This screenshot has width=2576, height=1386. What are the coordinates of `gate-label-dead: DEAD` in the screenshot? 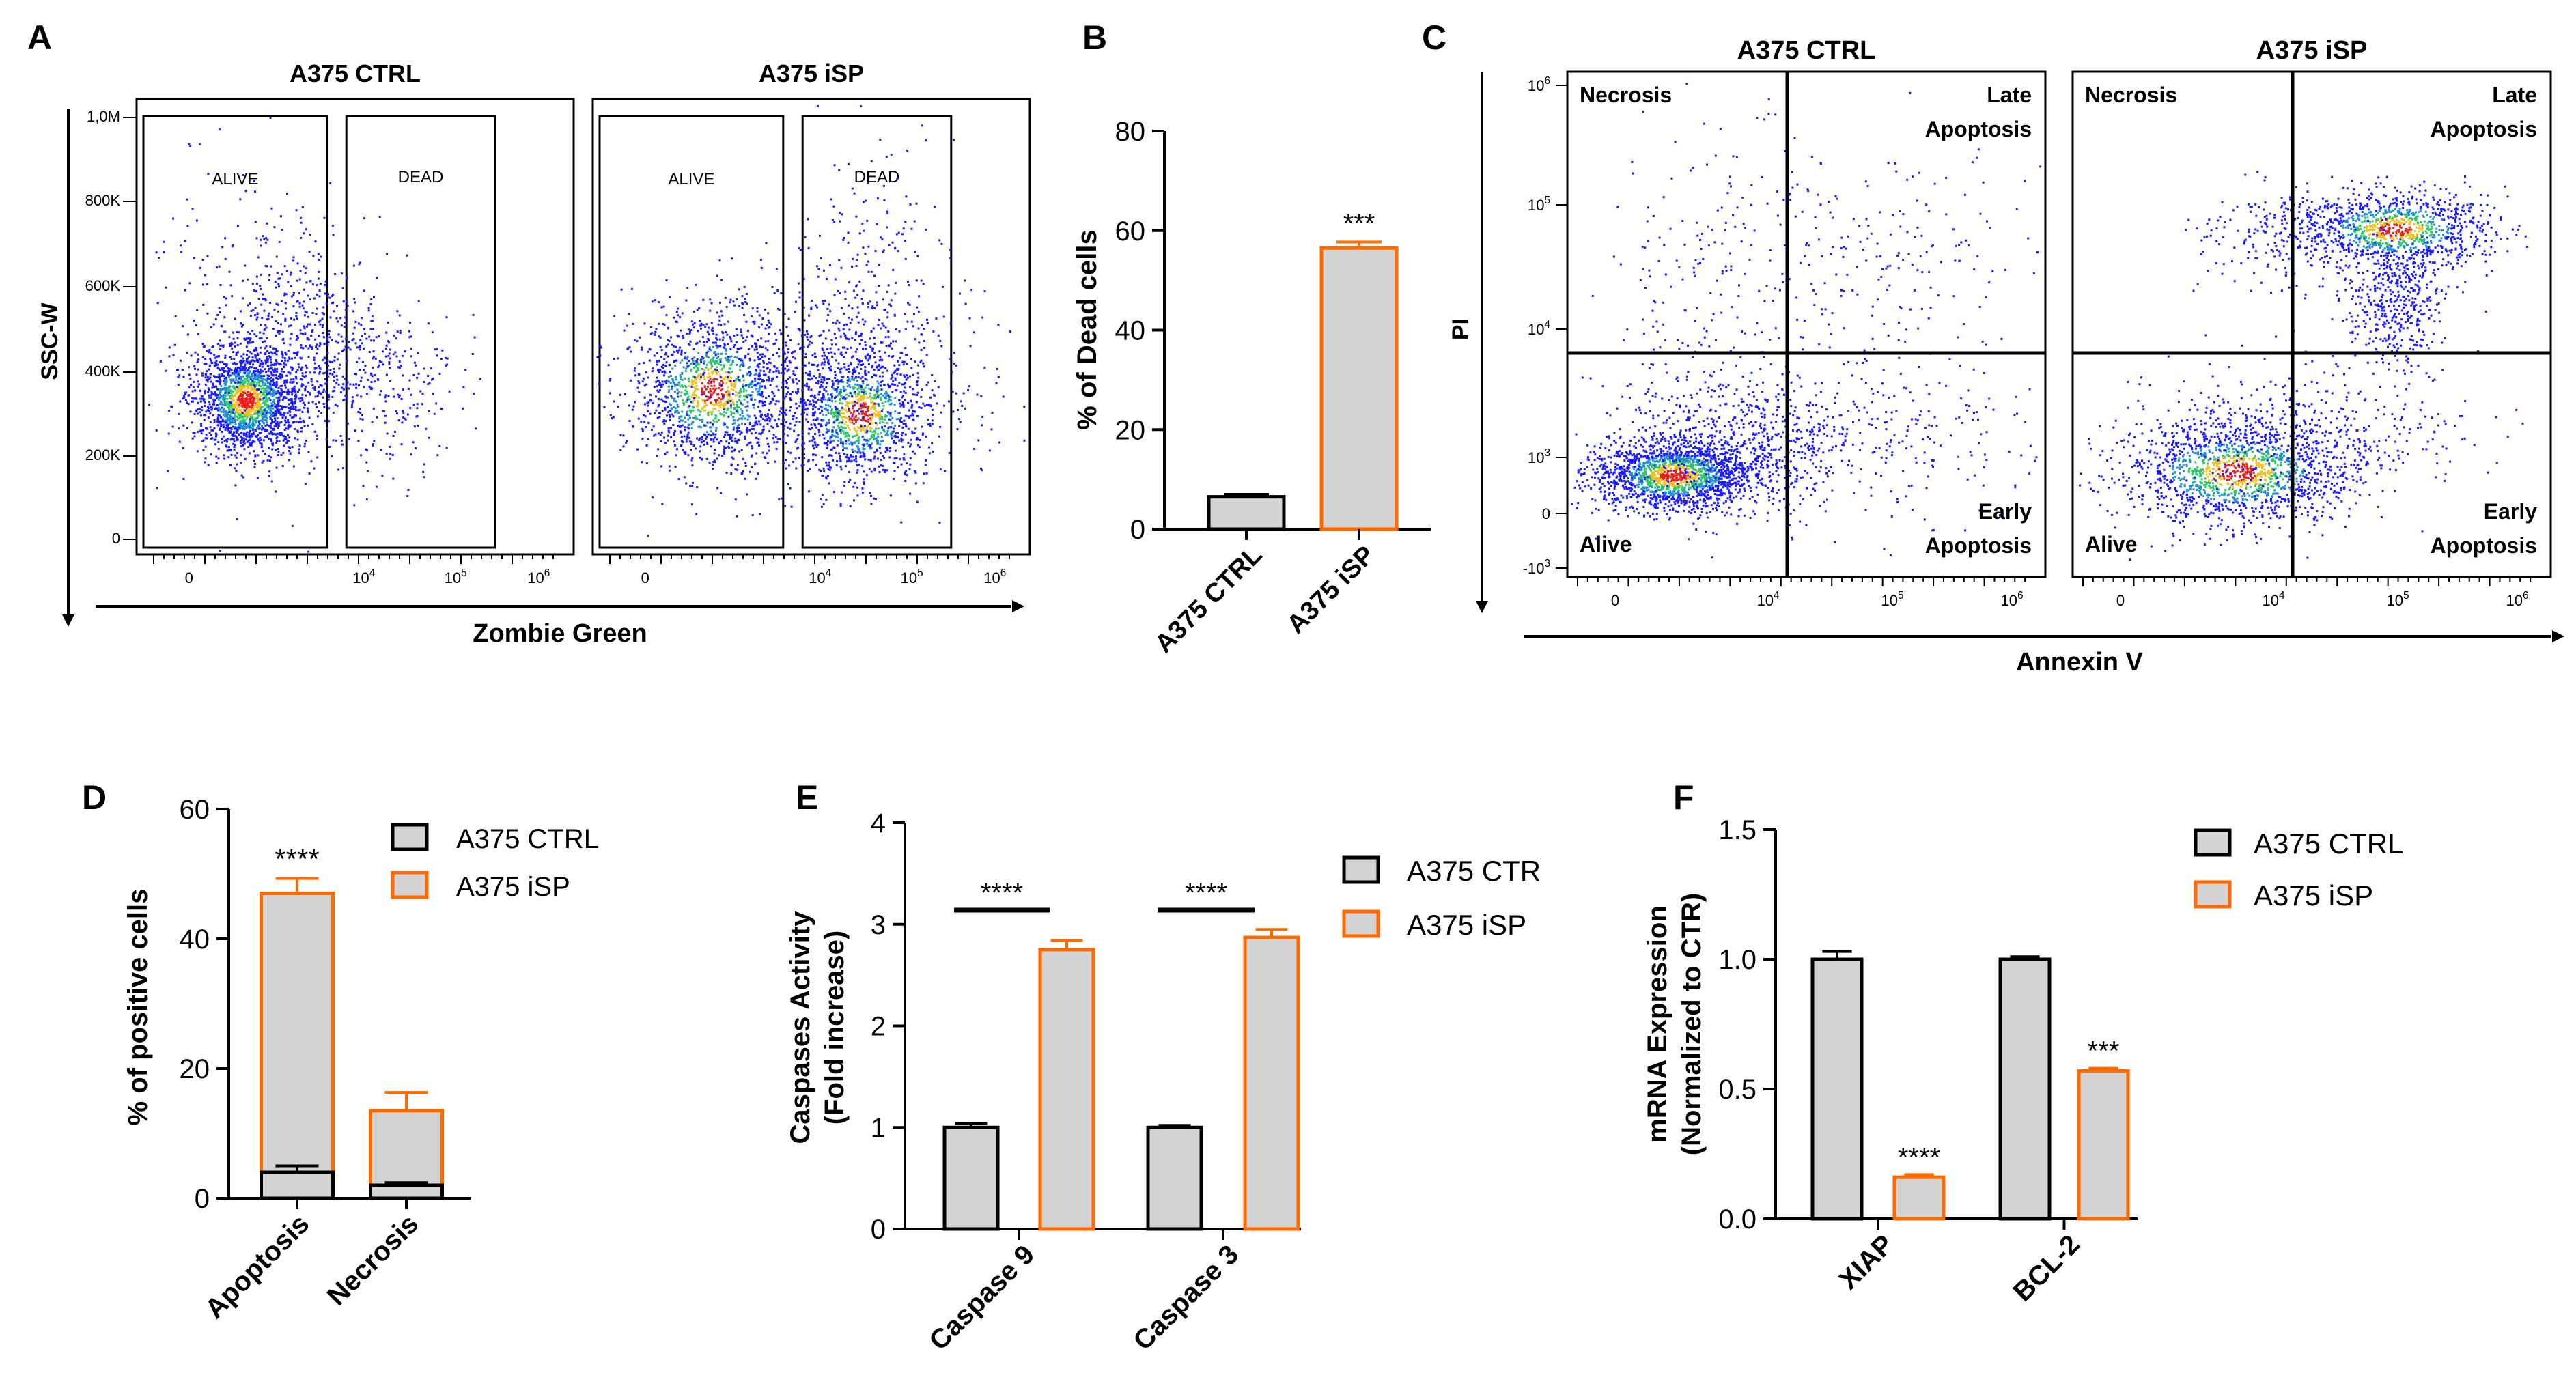 It's located at (421, 177).